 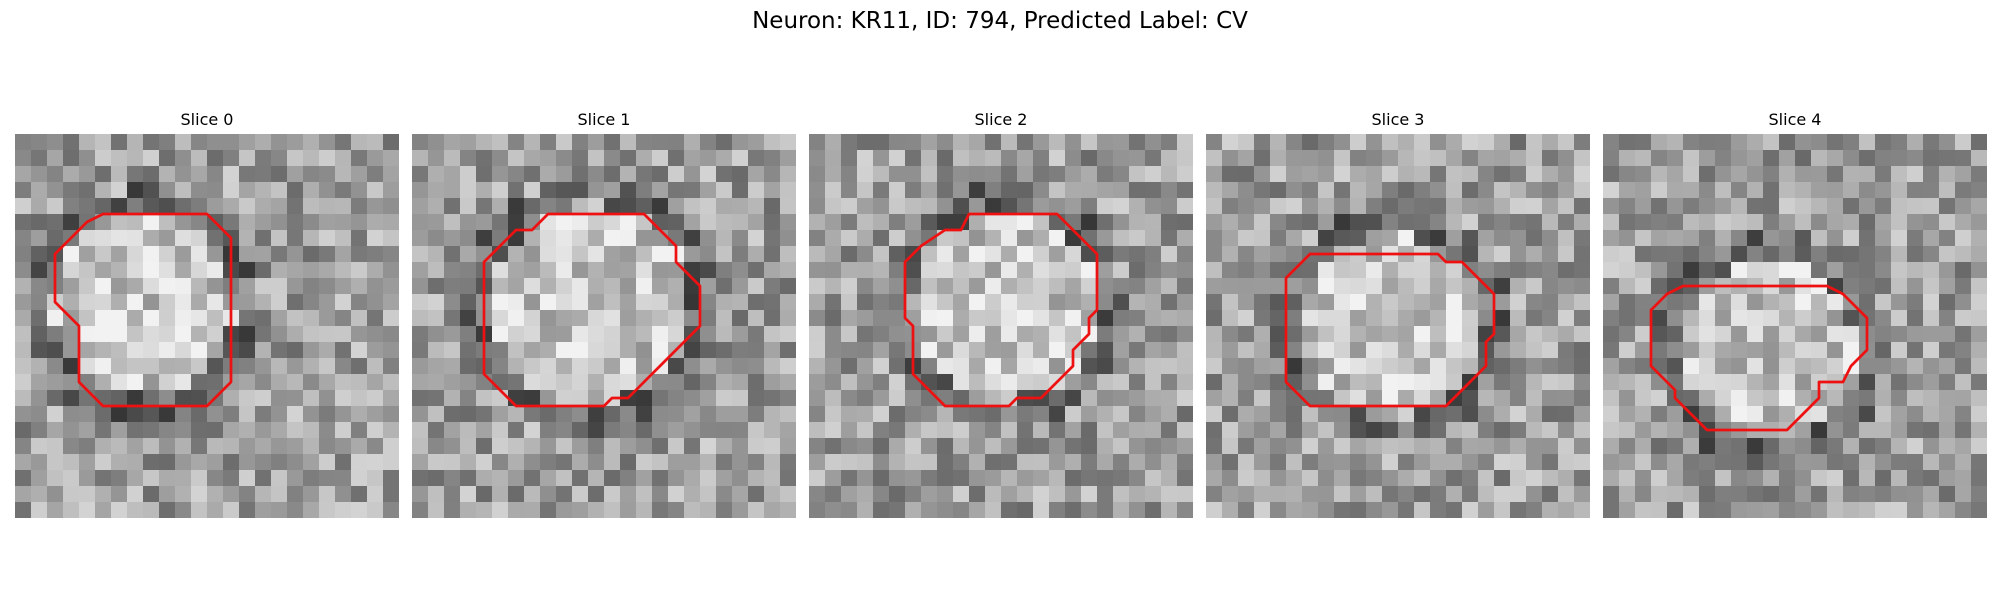 I want to click on panel-title: Slice 3, so click(x=1398, y=119).